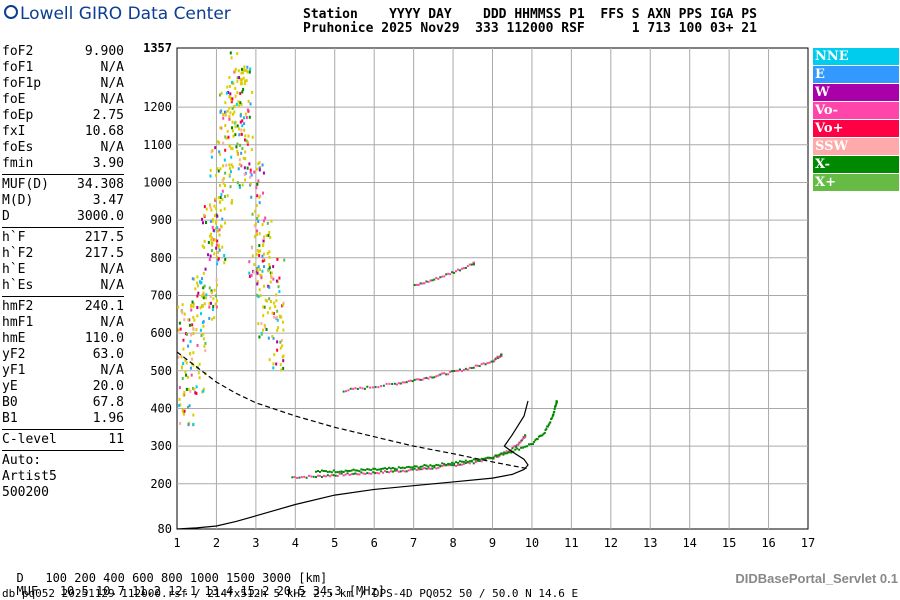 This screenshot has width=900, height=600. Describe the element at coordinates (18, 285) in the screenshot. I see `param-name: h`Es` at that location.